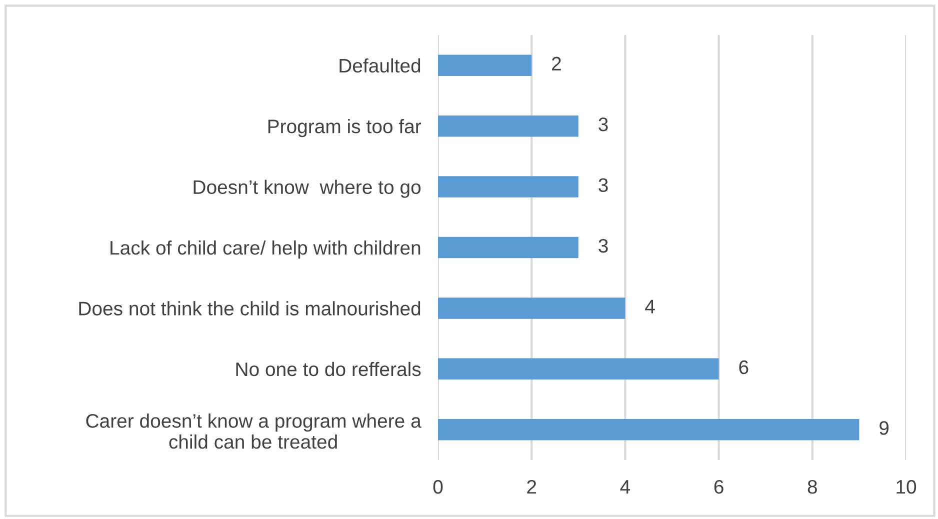 The image size is (938, 519). Describe the element at coordinates (812, 487) in the screenshot. I see `x-tick-label: 8` at that location.